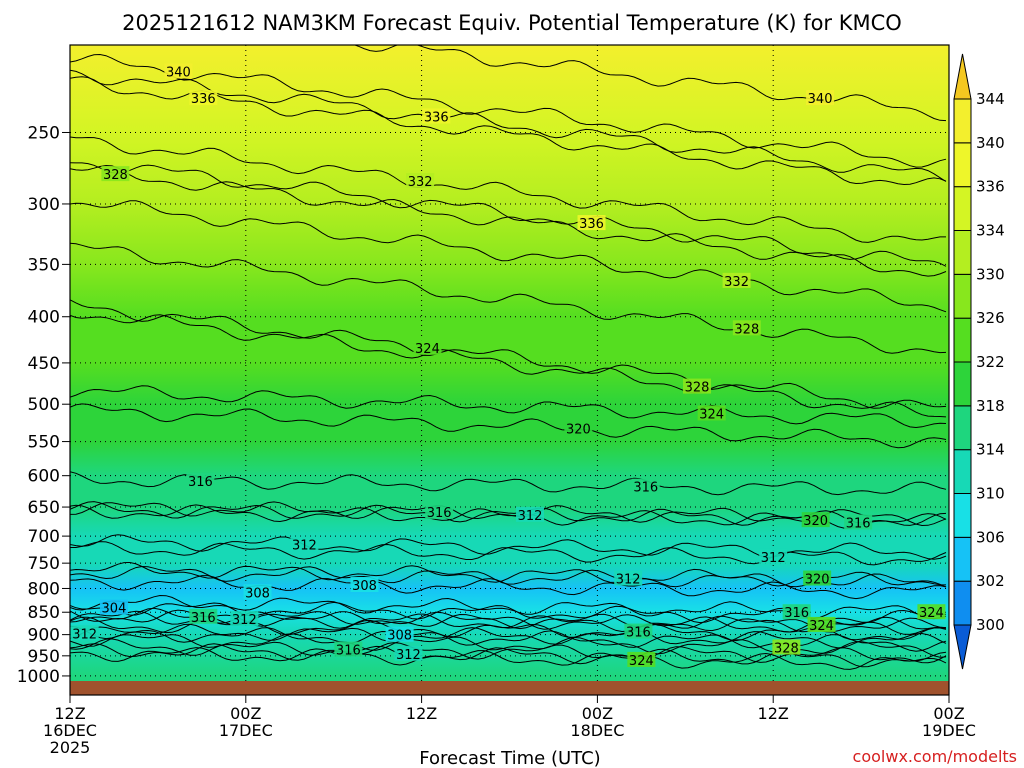 The height and width of the screenshot is (768, 1024). Describe the element at coordinates (962, 647) in the screenshot. I see `colorbar-min-triangle` at that location.